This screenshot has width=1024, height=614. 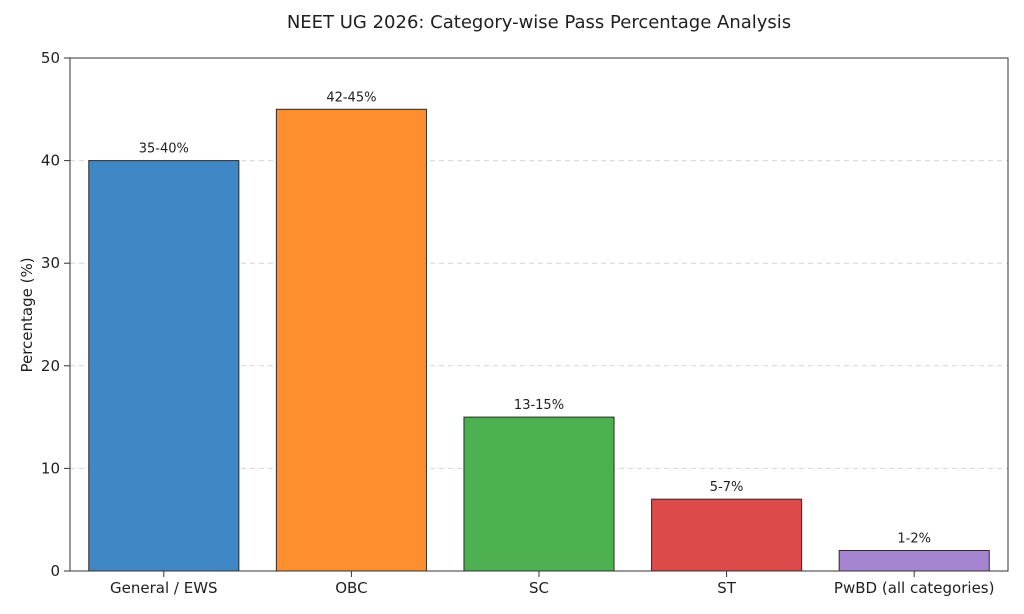 What do you see at coordinates (914, 538) in the screenshot?
I see `data-label: 1-2%` at bounding box center [914, 538].